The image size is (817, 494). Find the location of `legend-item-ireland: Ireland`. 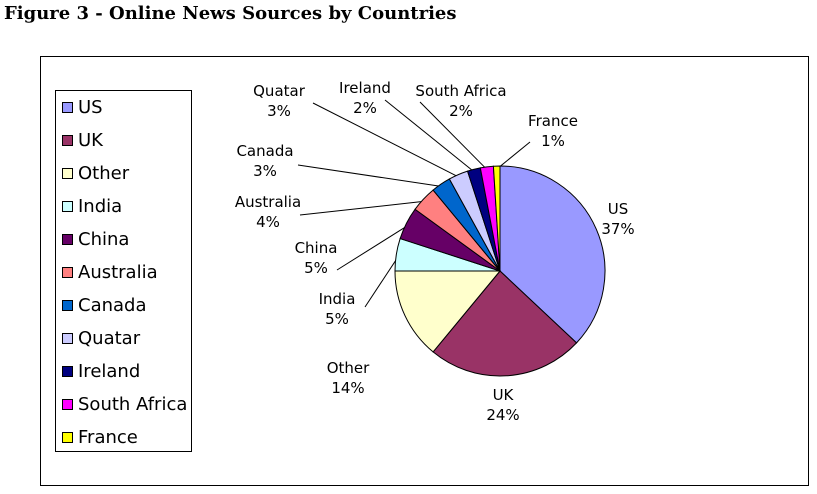

legend-item-ireland: Ireland is located at coordinates (101, 371).